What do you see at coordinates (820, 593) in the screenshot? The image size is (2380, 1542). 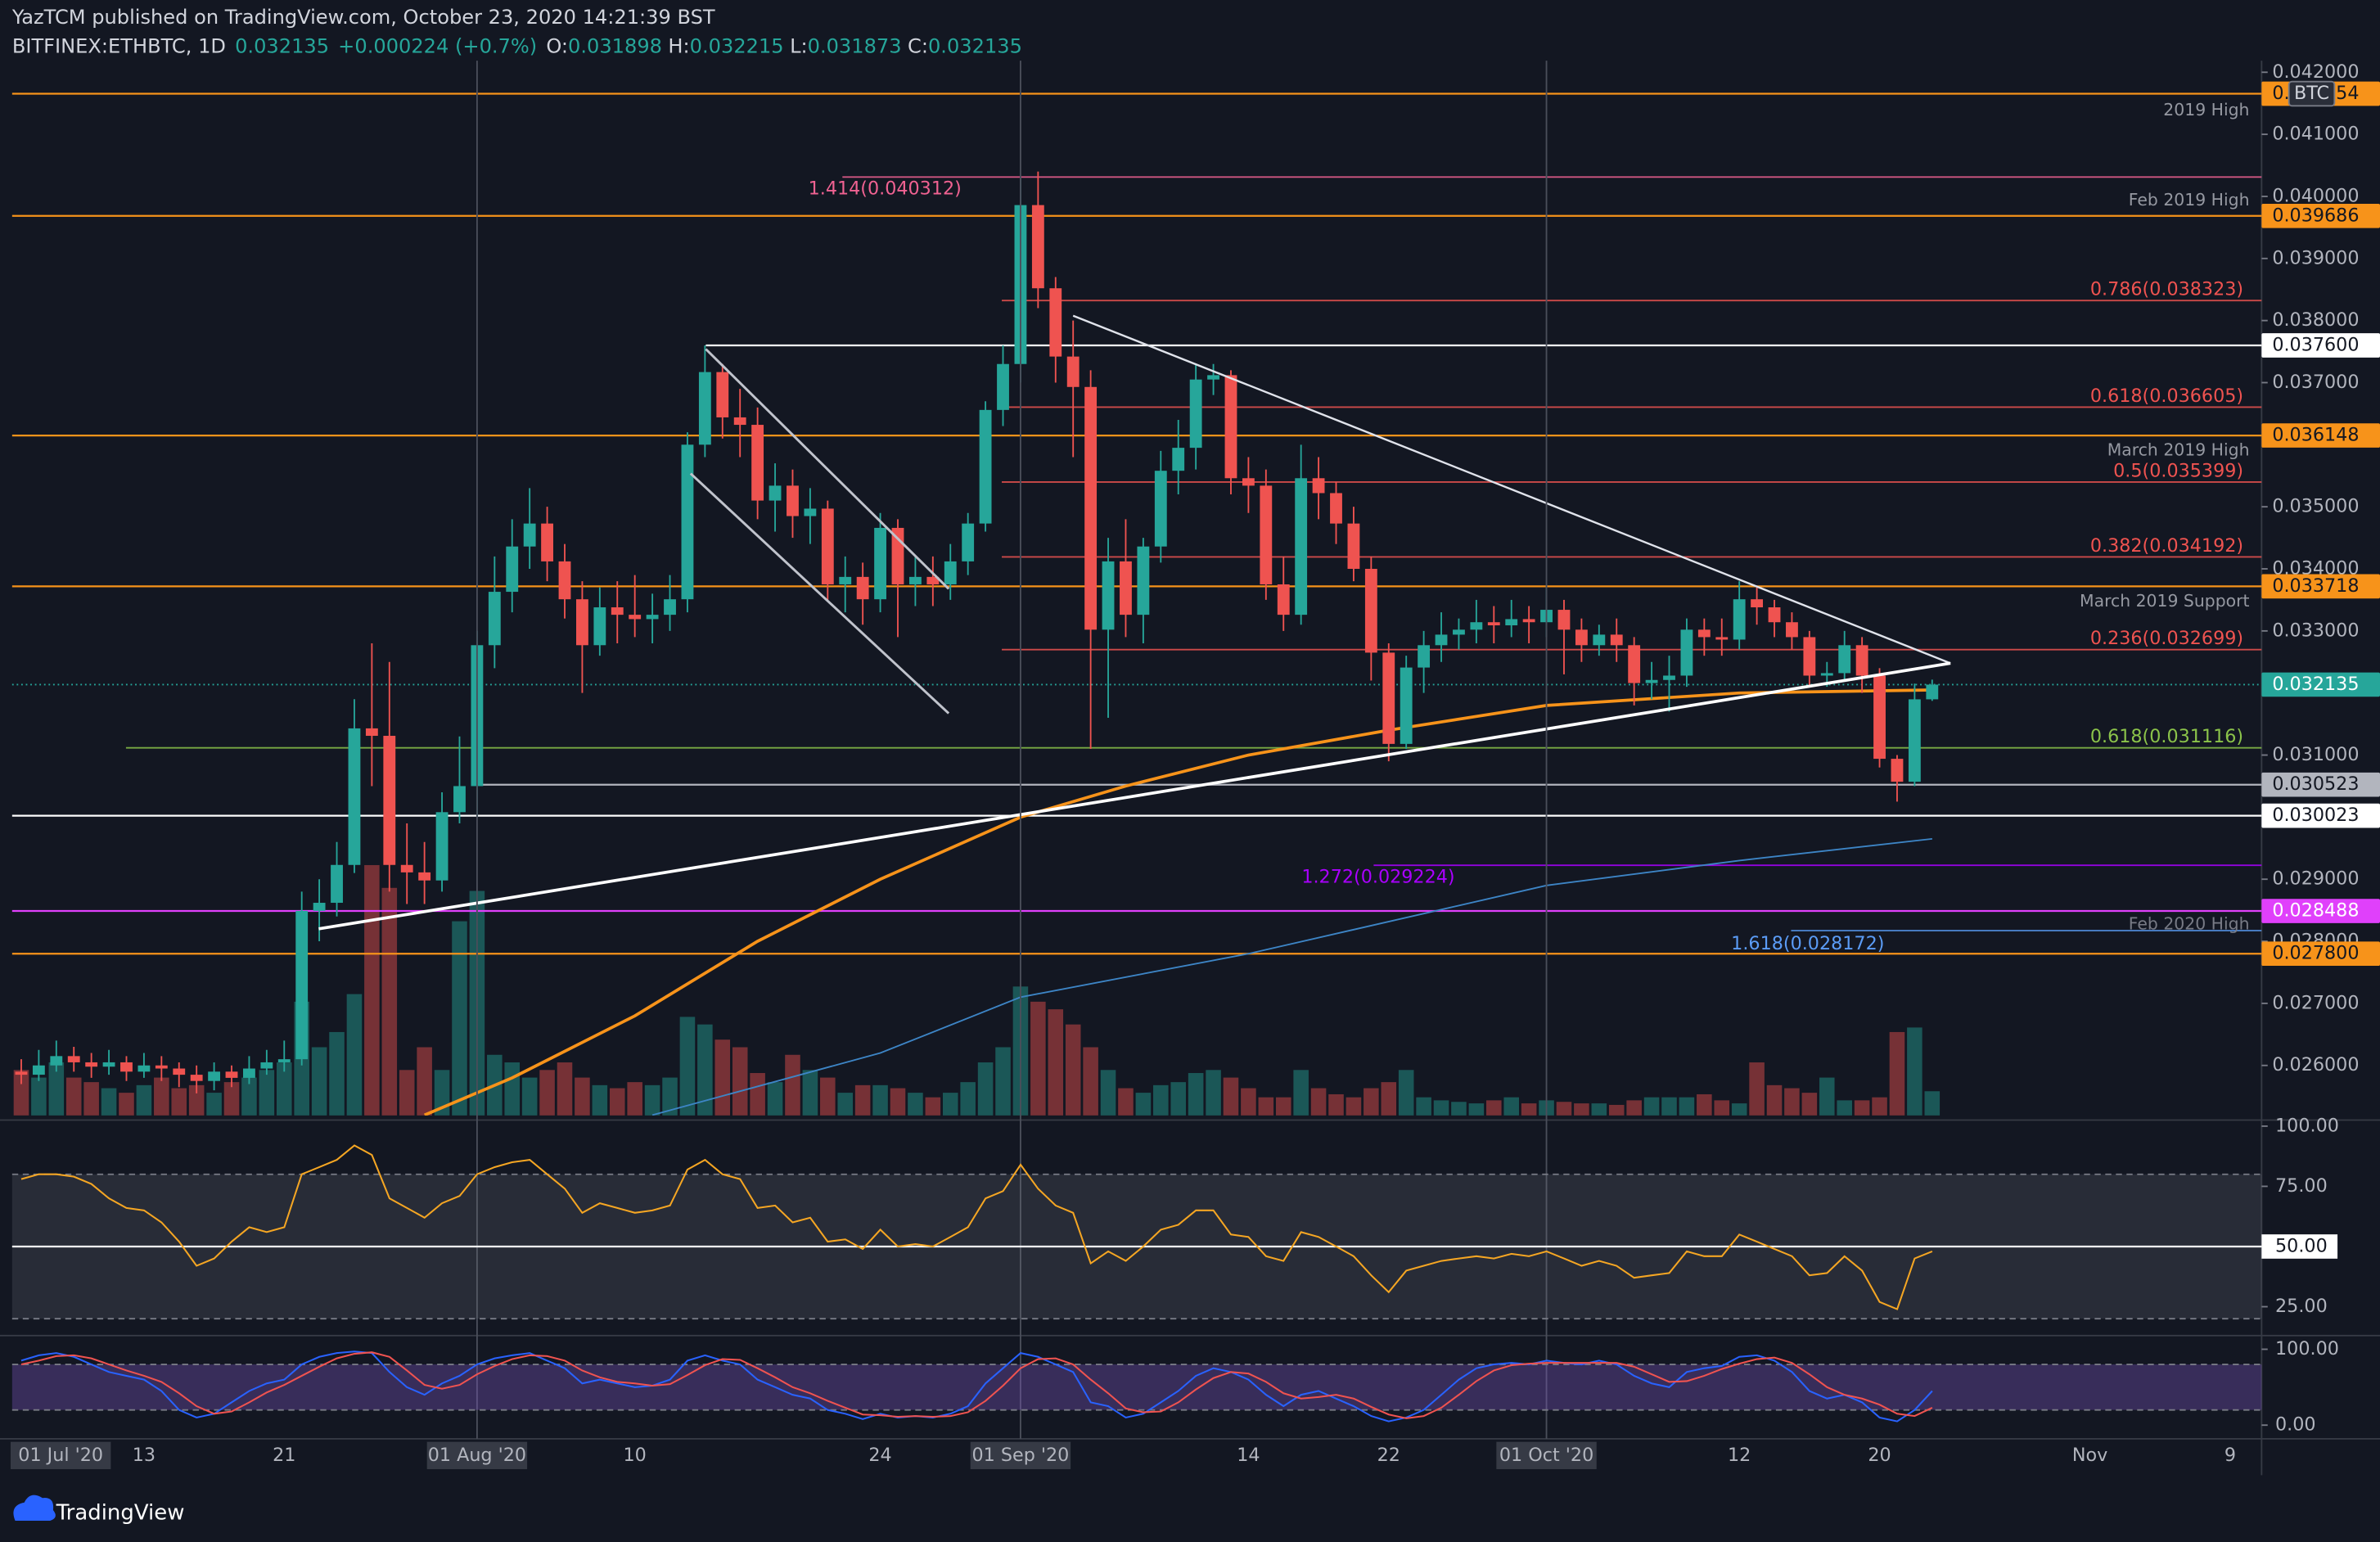 I see `channel-line` at bounding box center [820, 593].